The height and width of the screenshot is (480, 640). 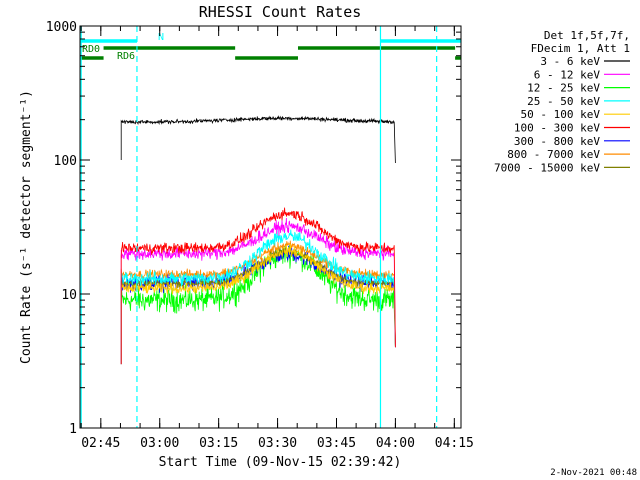 I want to click on legend-entry-label: 800 - 7000 keV, so click(x=553, y=154).